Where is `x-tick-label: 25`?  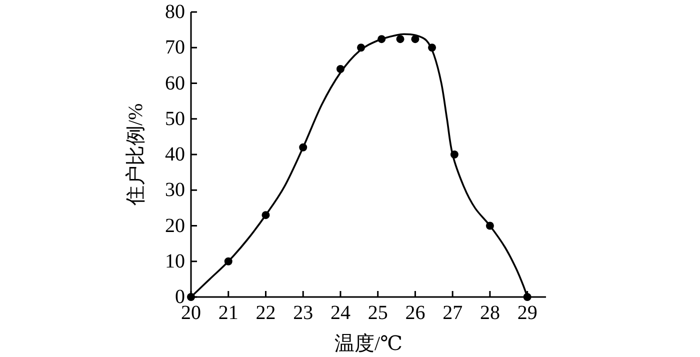
x-tick-label: 25 is located at coordinates (378, 313).